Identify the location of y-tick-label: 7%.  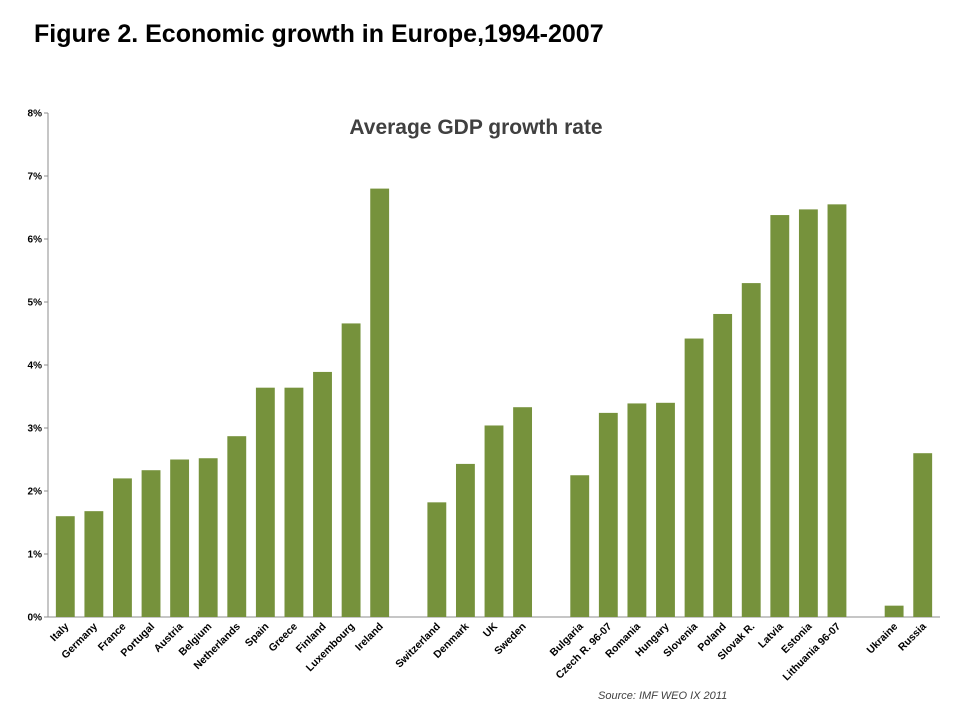
(35, 177).